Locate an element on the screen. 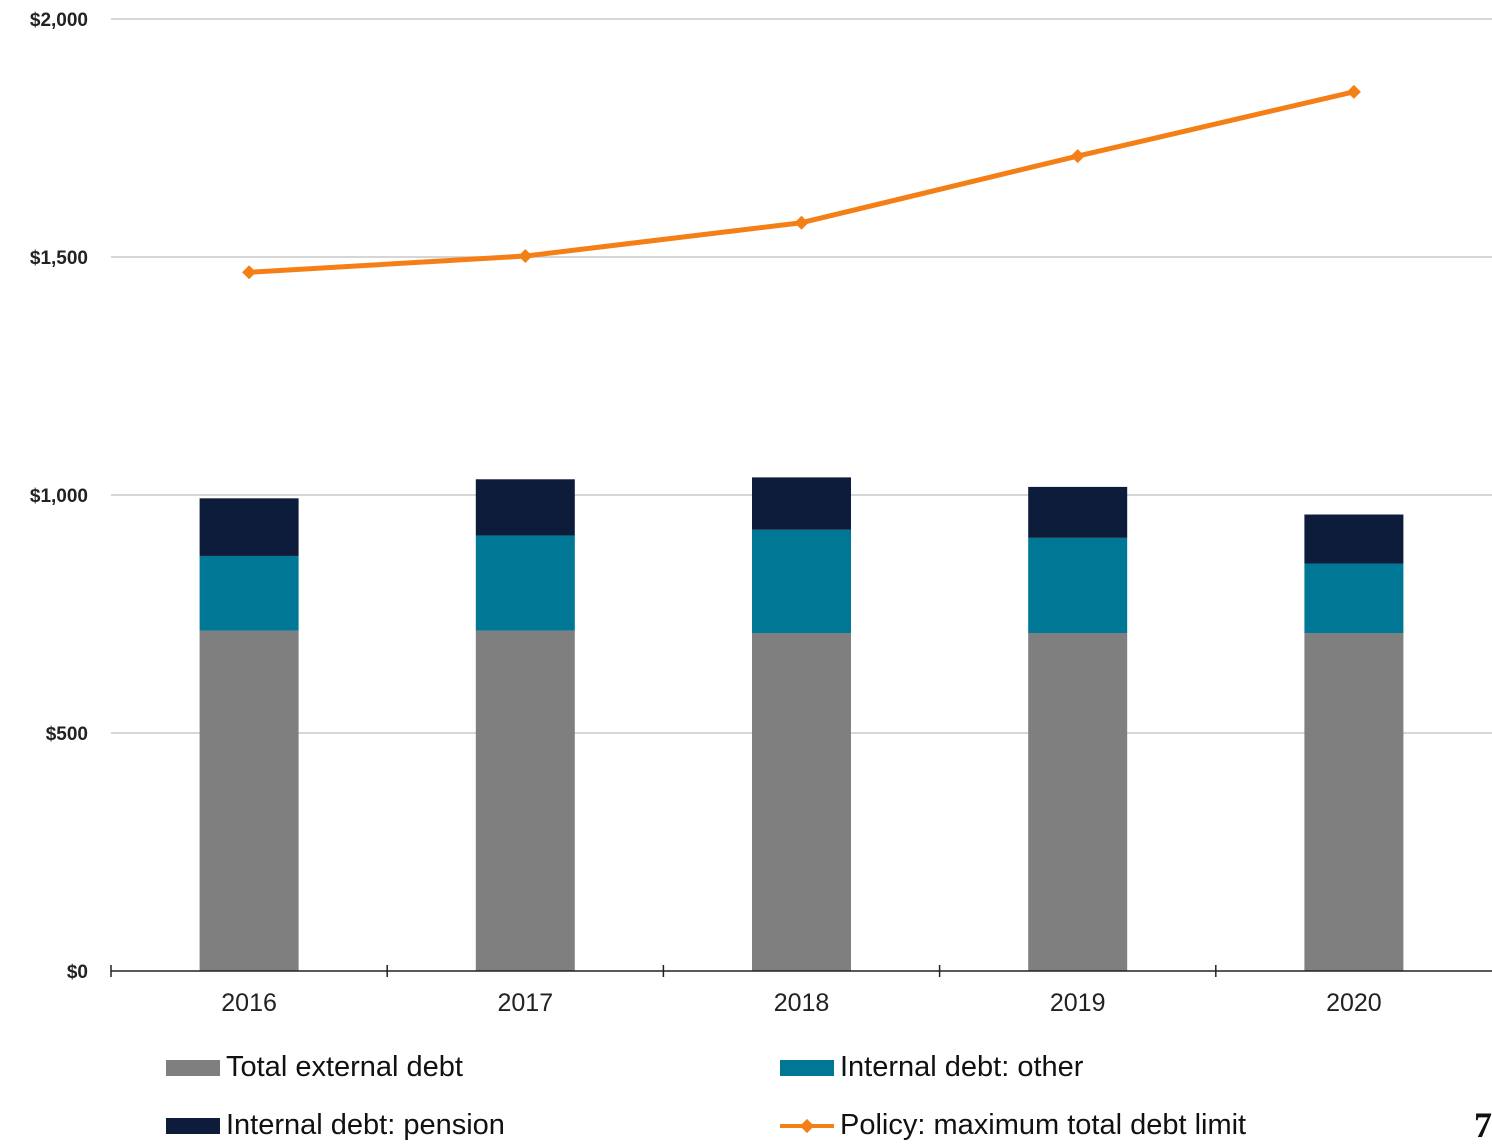 Image resolution: width=1492 pixels, height=1146 pixels. y-tick-label: $1,500 is located at coordinates (59, 258).